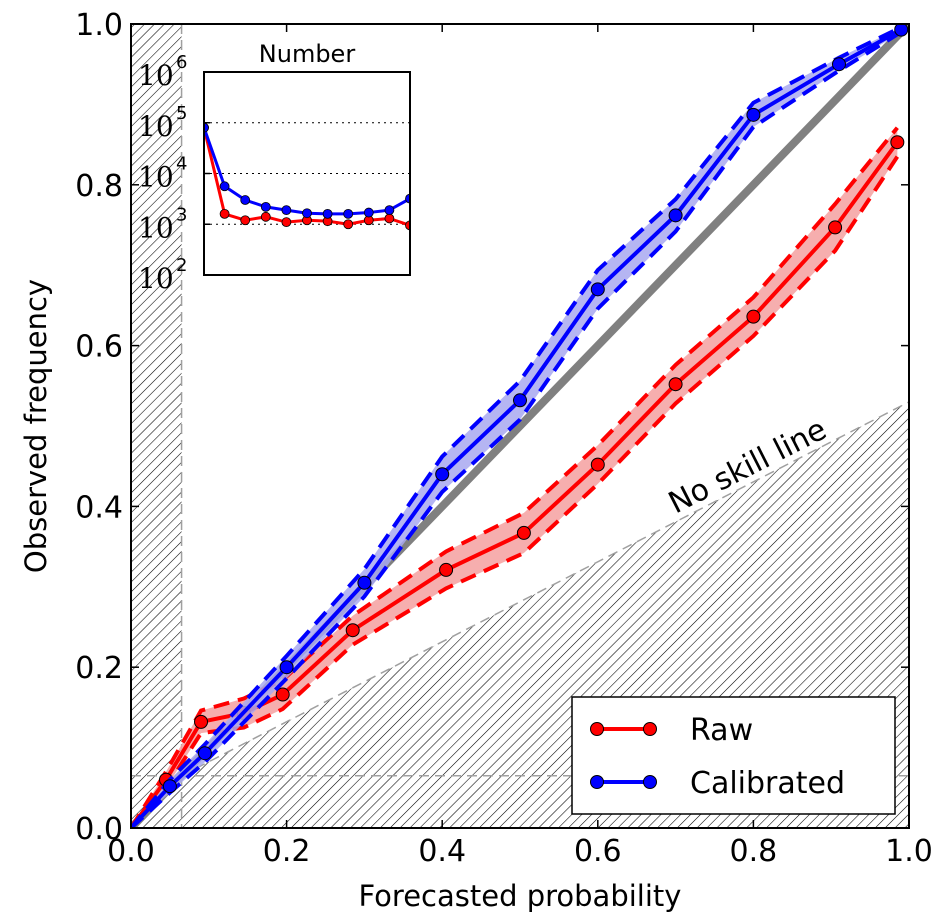 This screenshot has height=914, width=947. What do you see at coordinates (99, 186) in the screenshot?
I see `y-tick-label: 0.8` at bounding box center [99, 186].